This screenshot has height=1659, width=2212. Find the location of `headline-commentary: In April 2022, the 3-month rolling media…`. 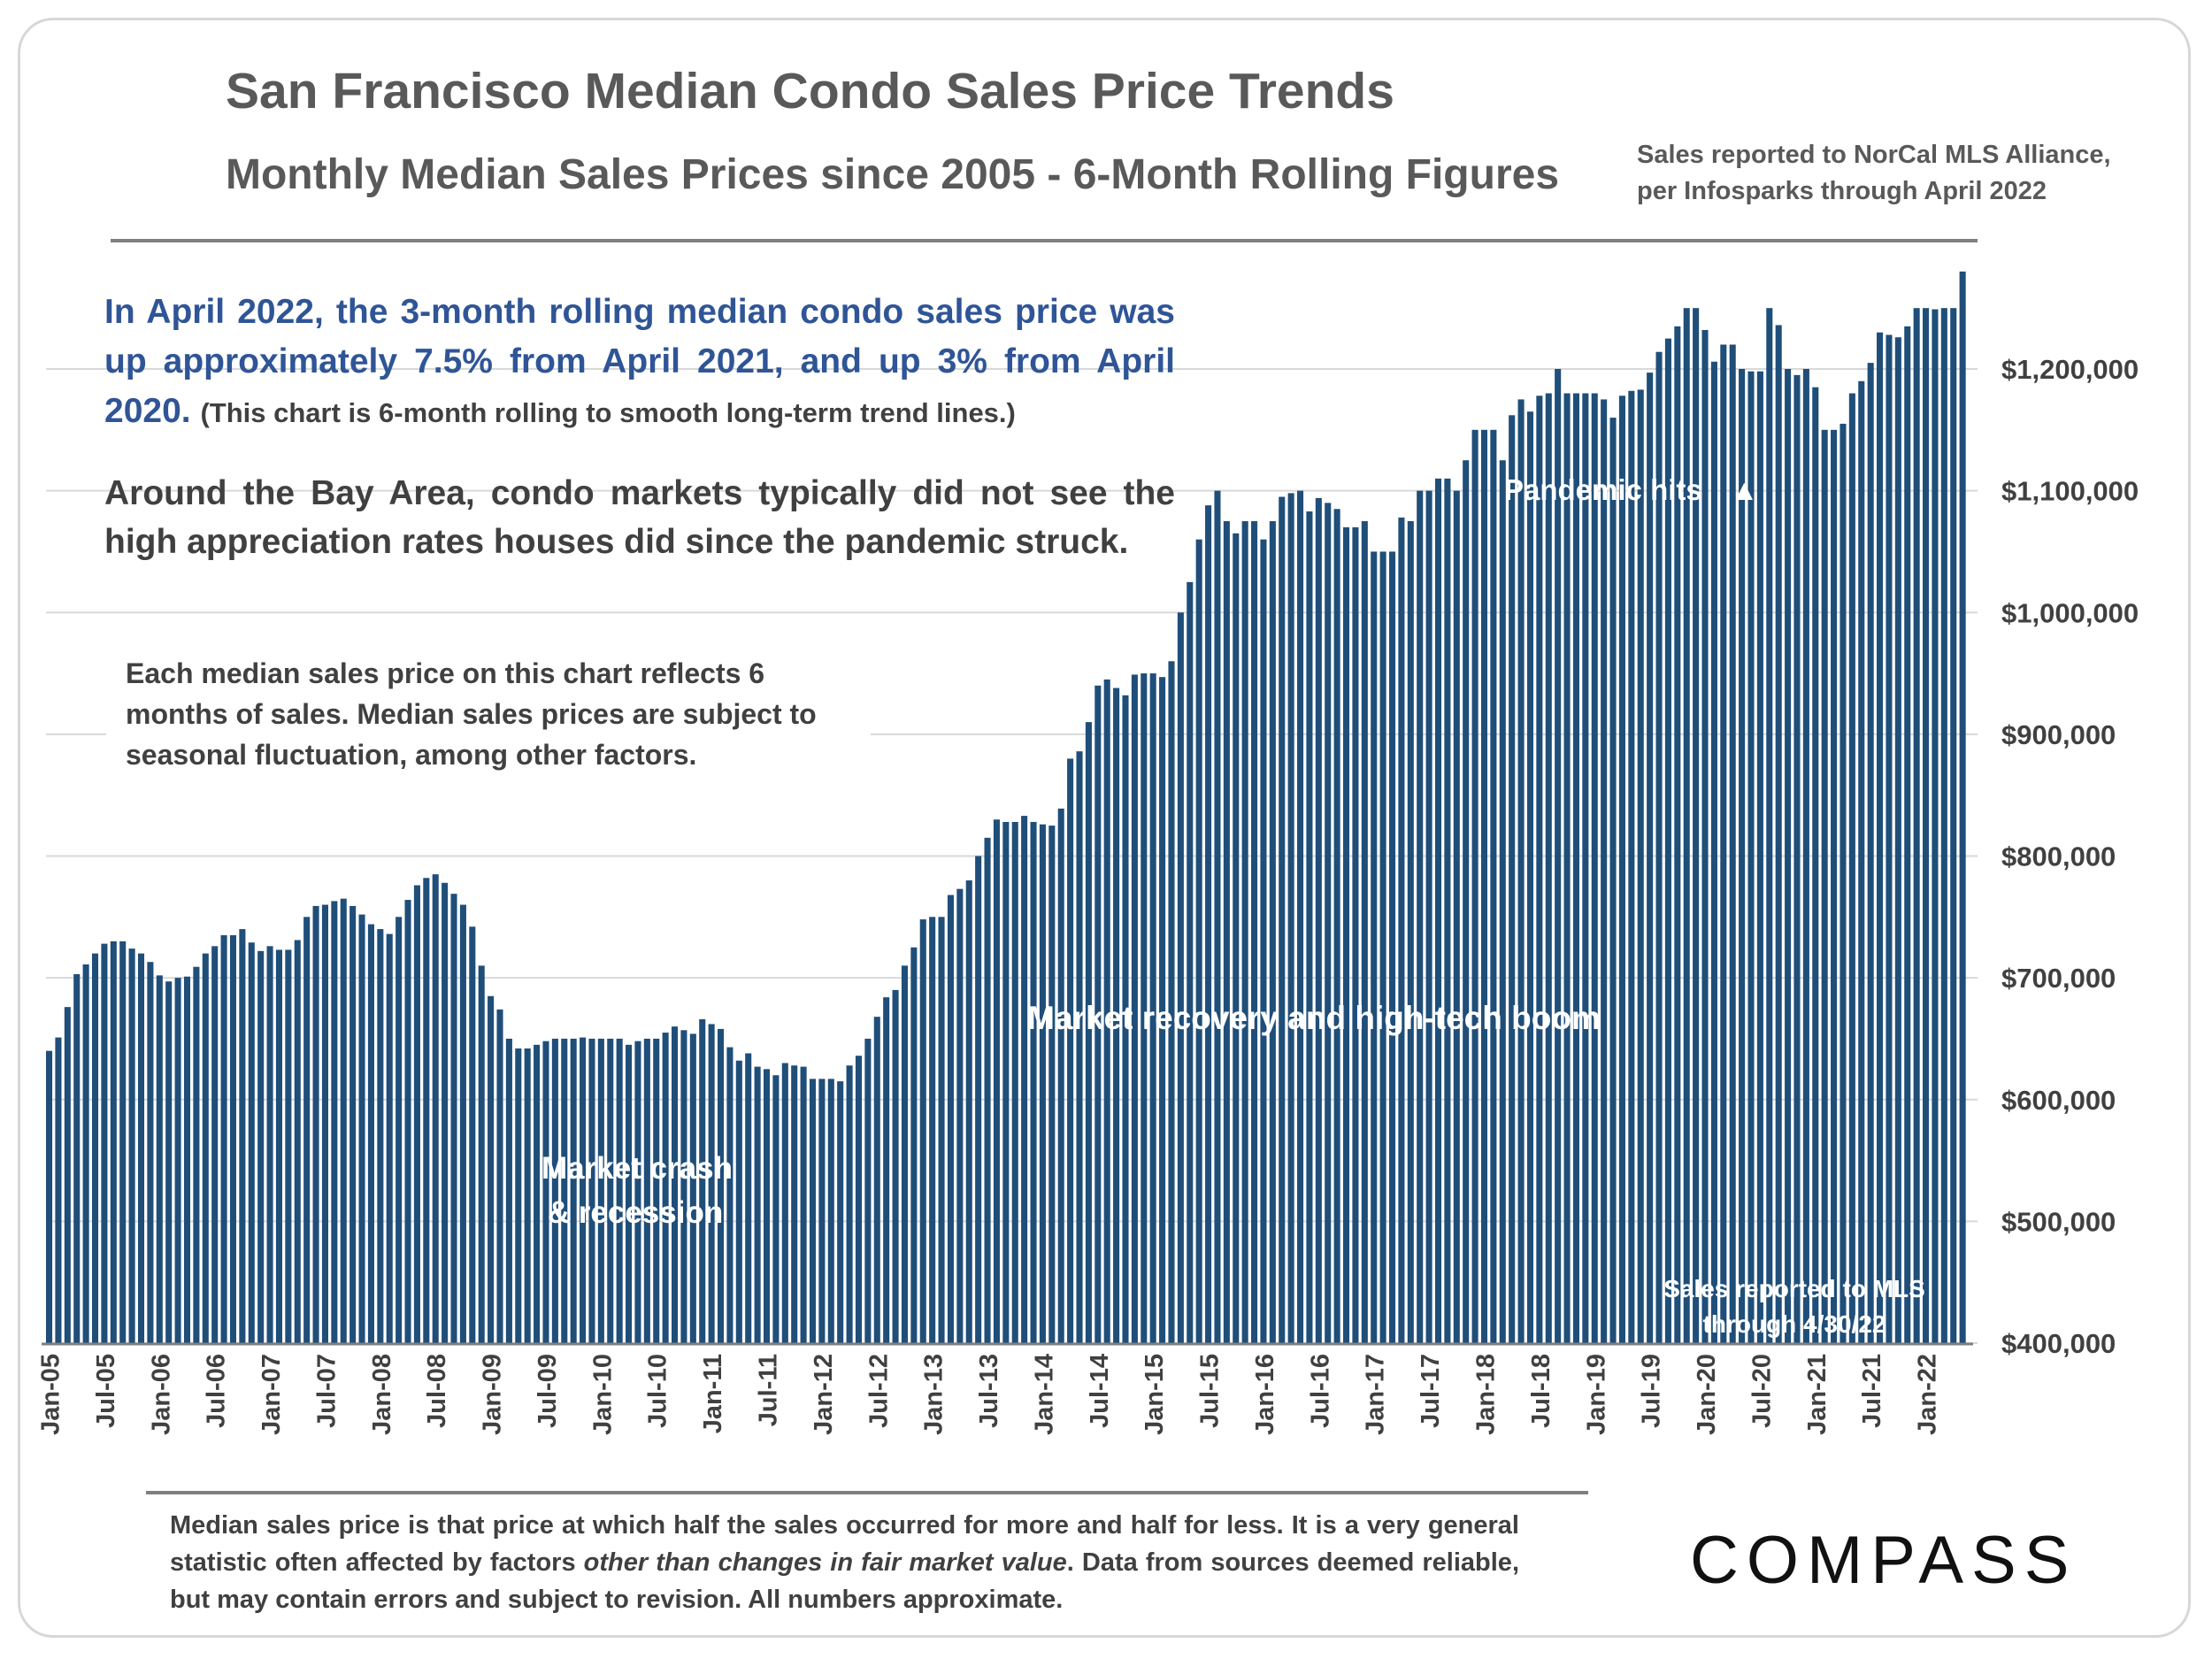

headline-commentary: In April 2022, the 3-month rolling media… is located at coordinates (640, 363).